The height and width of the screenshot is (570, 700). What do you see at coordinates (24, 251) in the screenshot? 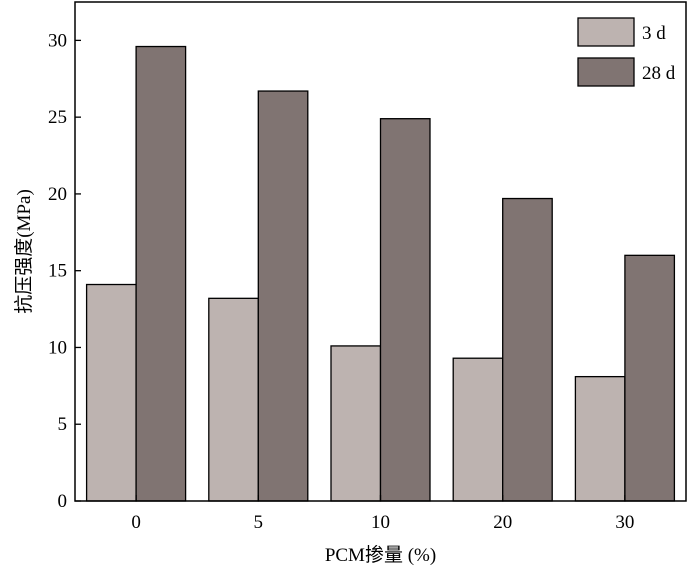
I see `y-axis-title: 抗压强度(MPa)` at bounding box center [24, 251].